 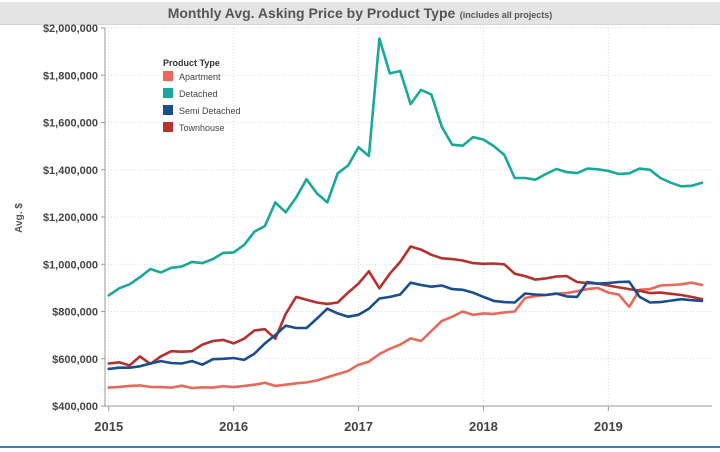 I want to click on y-axis-label: Avg. $, so click(x=19, y=218).